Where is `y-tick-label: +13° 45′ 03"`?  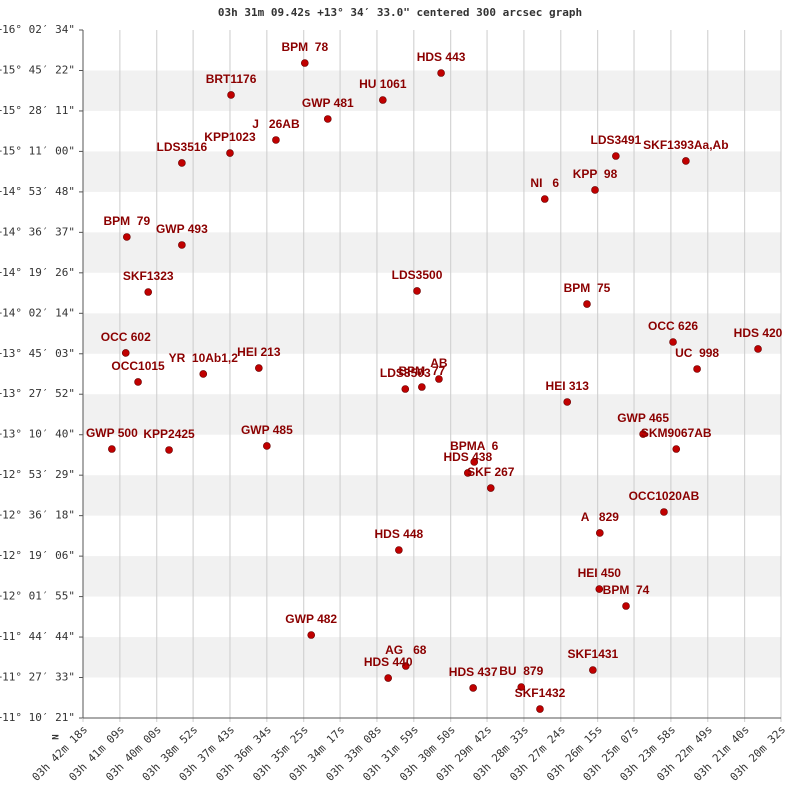 y-tick-label: +13° 45′ 03" is located at coordinates (37, 353).